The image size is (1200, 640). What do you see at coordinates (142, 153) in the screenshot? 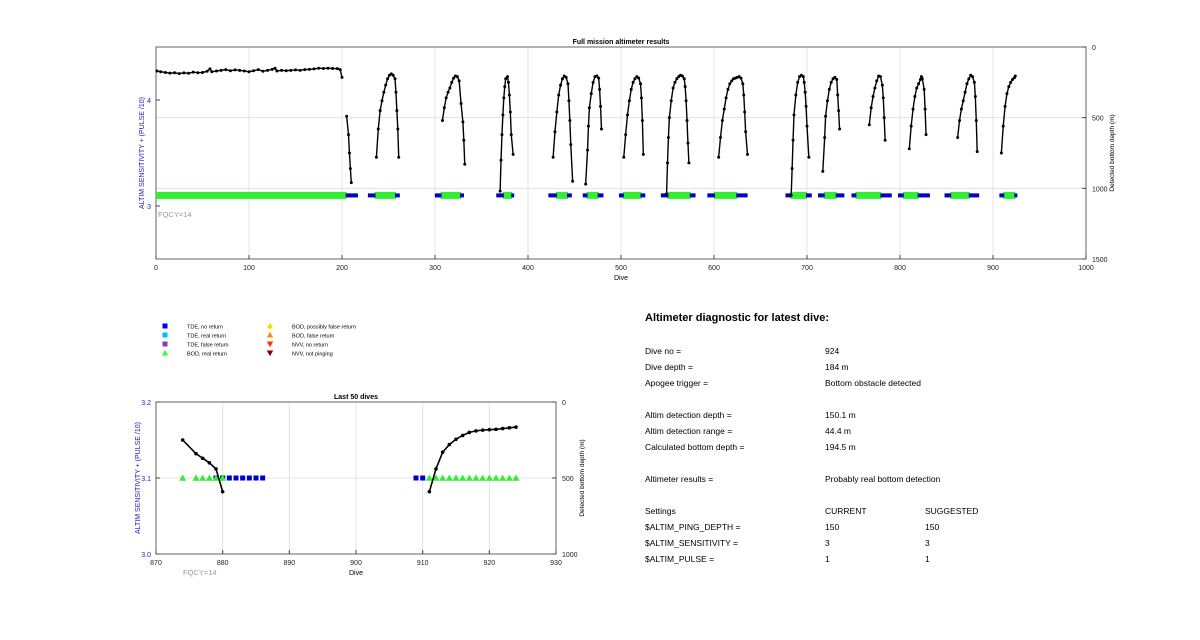
I see `y-left-axis-label: ALTIM SENSITIVITY + (PULSE /10)` at bounding box center [142, 153].